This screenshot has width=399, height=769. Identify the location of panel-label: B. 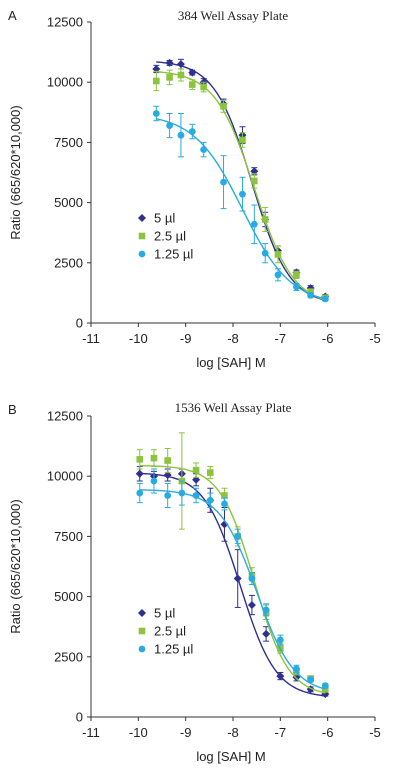
(12, 409).